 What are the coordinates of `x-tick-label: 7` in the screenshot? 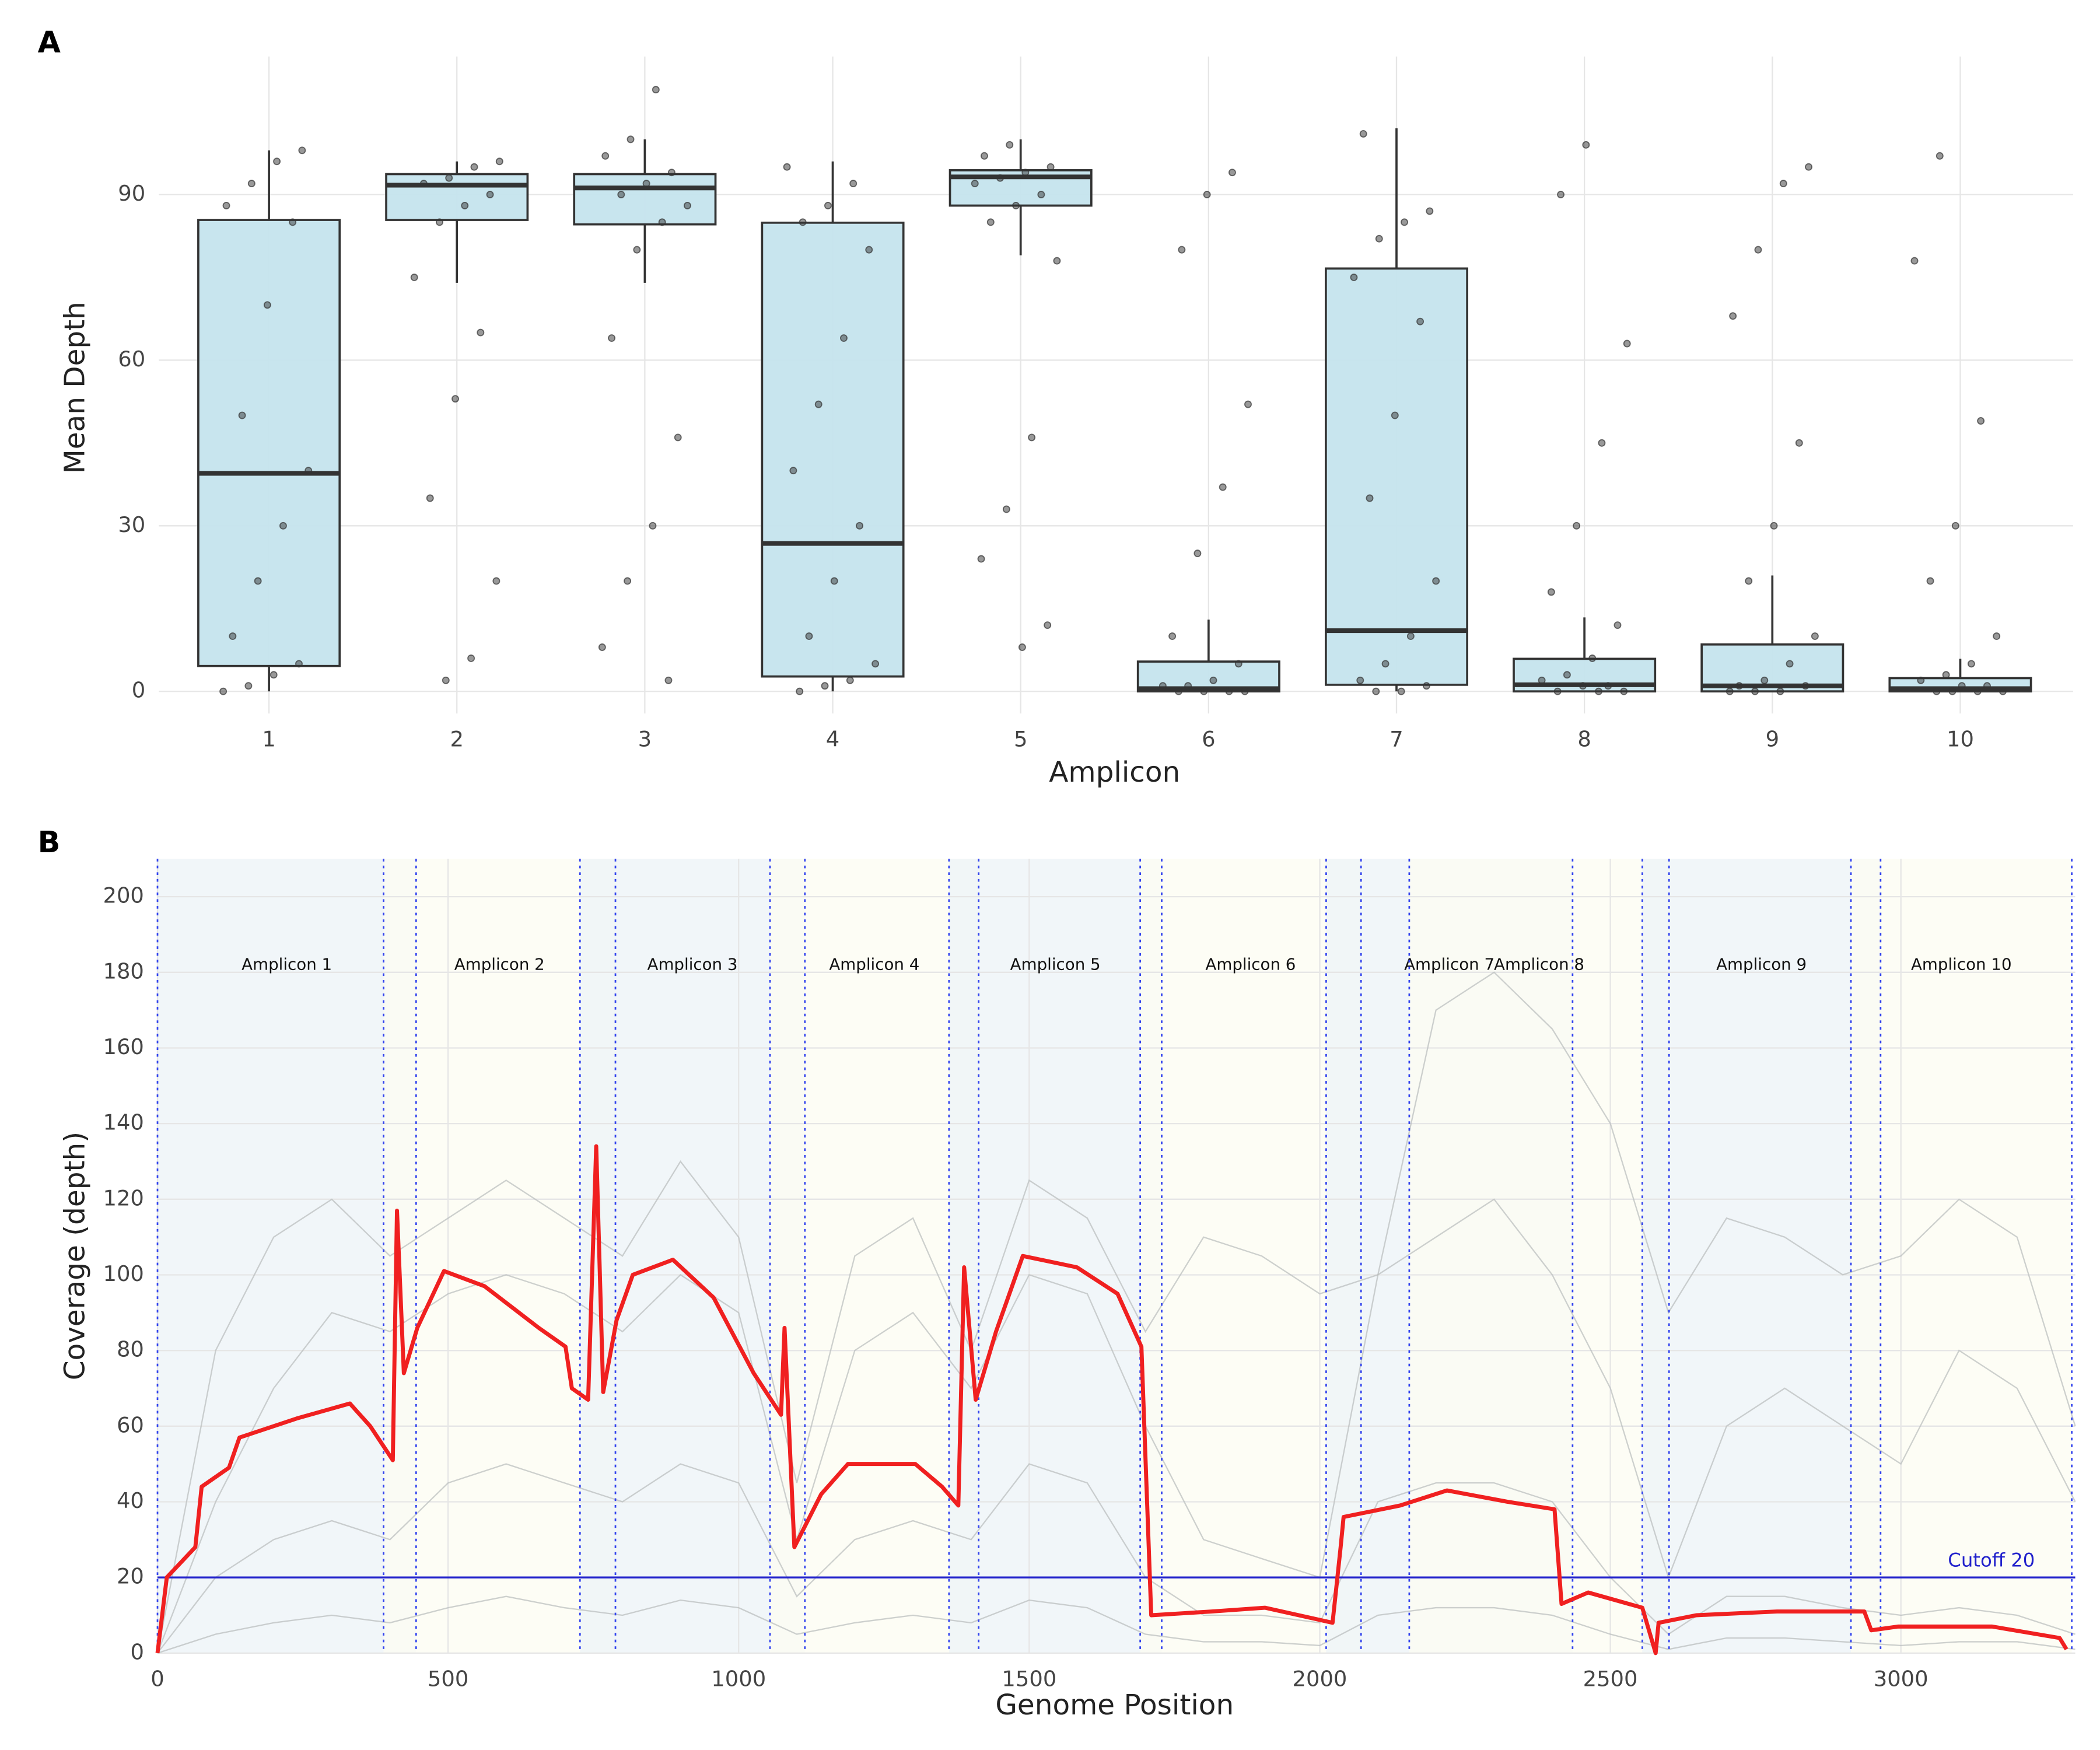 It's located at (1396, 739).